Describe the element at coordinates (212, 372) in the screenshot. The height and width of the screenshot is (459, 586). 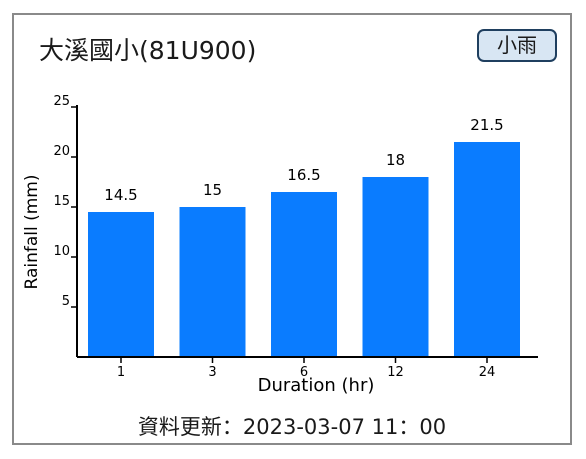
I see `x-tick-label-3: 3` at that location.